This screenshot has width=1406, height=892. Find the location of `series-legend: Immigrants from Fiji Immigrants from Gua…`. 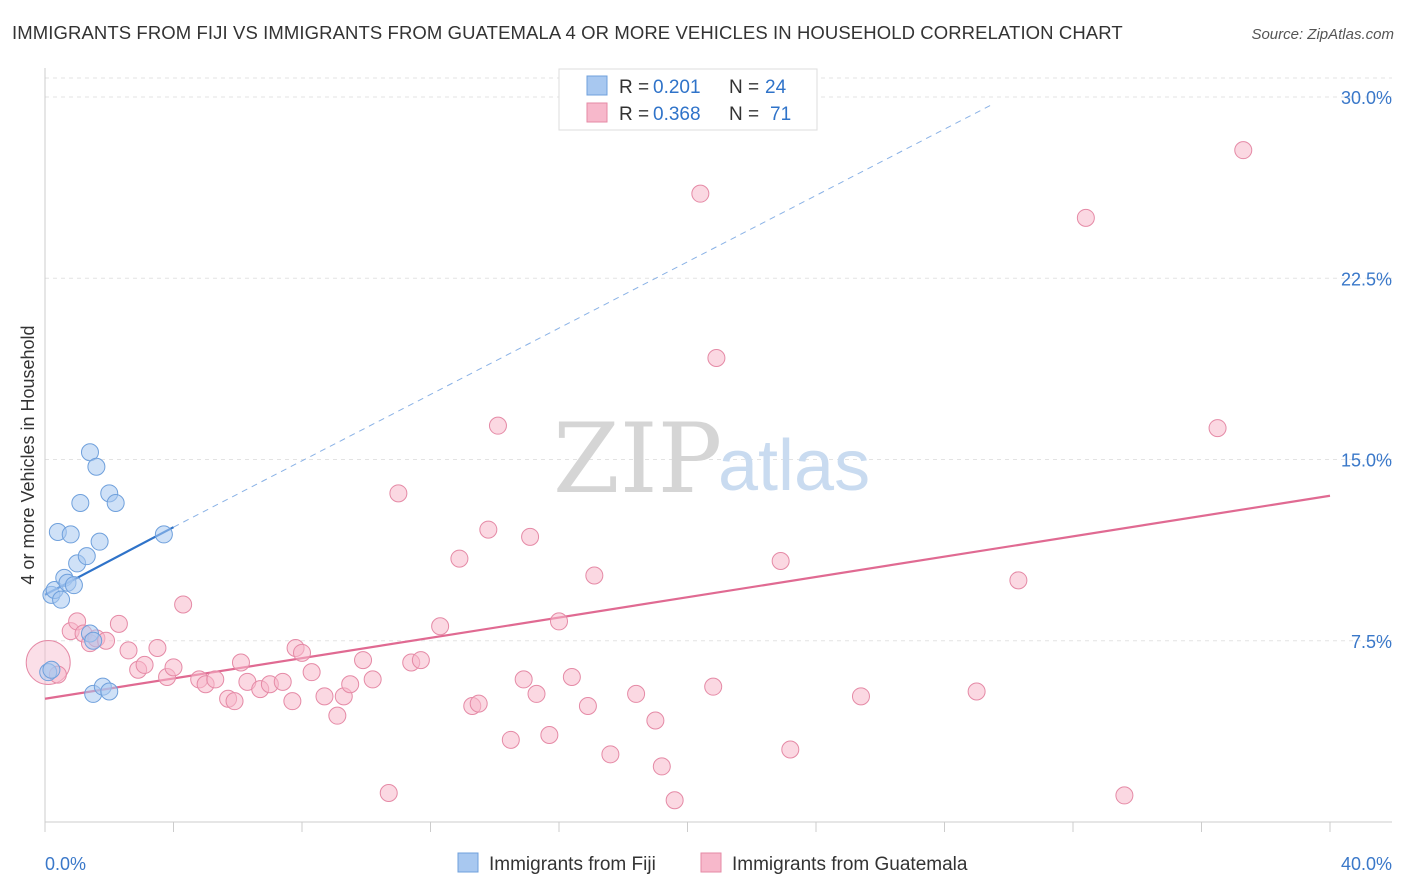

series-legend: Immigrants from Fiji Immigrants from Gua… is located at coordinates (712, 863).